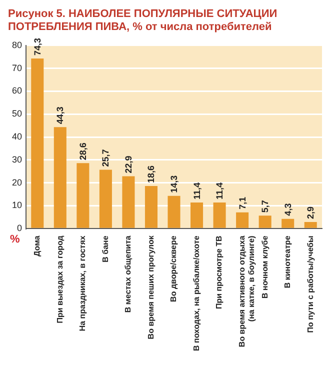 This screenshot has width=334, height=366. I want to click on x-tick-label: Во время активного отдыха (на катке, в боулинге), so click(247, 291).